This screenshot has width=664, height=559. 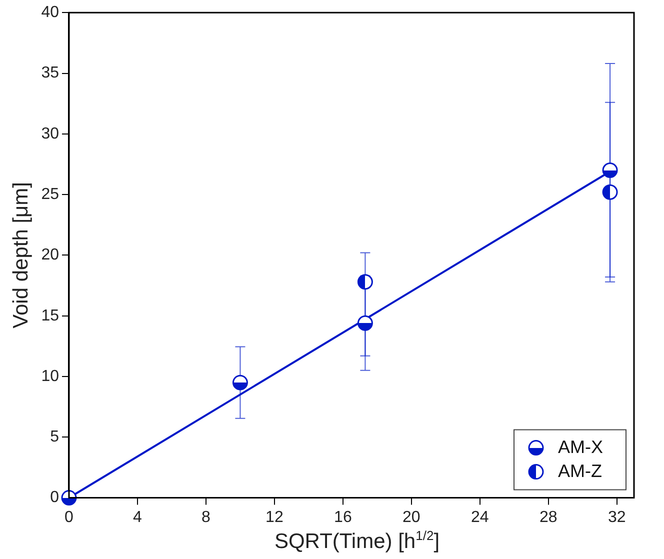 What do you see at coordinates (617, 517) in the screenshot?
I see `x-tick-label: 32` at bounding box center [617, 517].